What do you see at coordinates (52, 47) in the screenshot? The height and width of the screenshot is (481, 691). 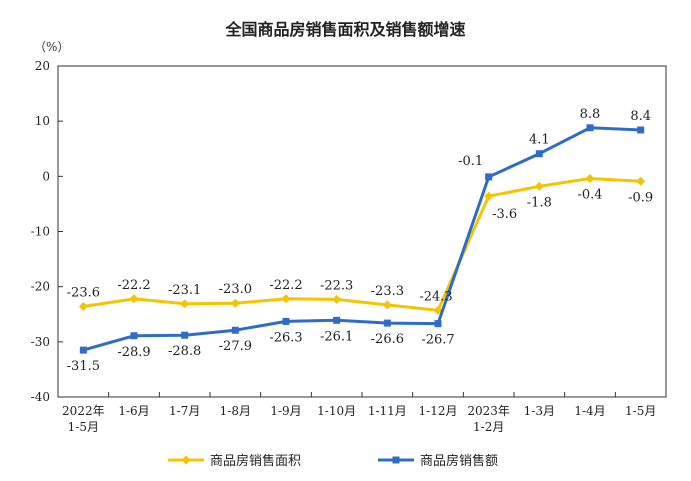 I see `y-axis-unit: （%）` at bounding box center [52, 47].